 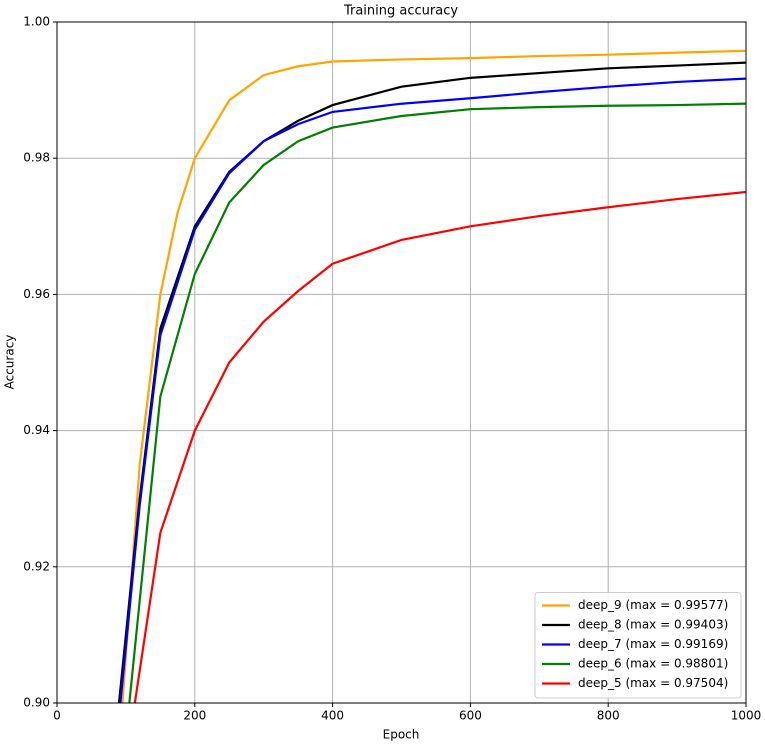 I want to click on x-tick-label: 0, so click(x=57, y=716).